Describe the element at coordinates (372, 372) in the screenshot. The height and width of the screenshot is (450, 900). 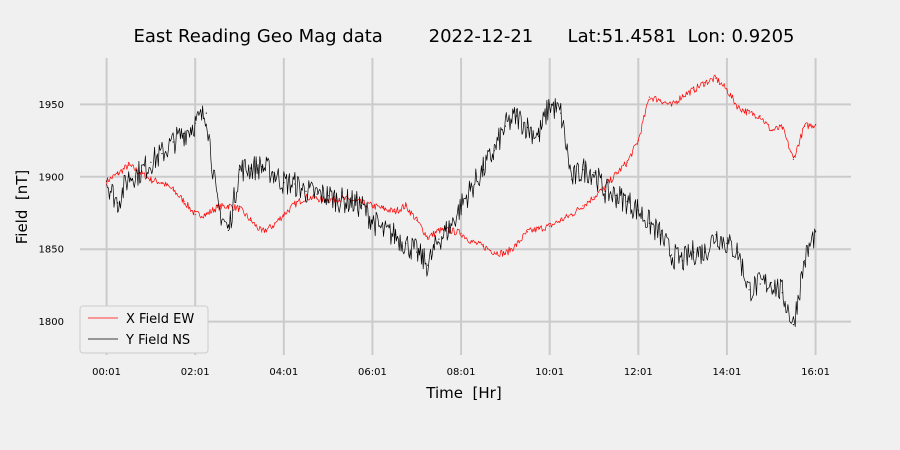
I see `x-tick-label: 06:01` at that location.